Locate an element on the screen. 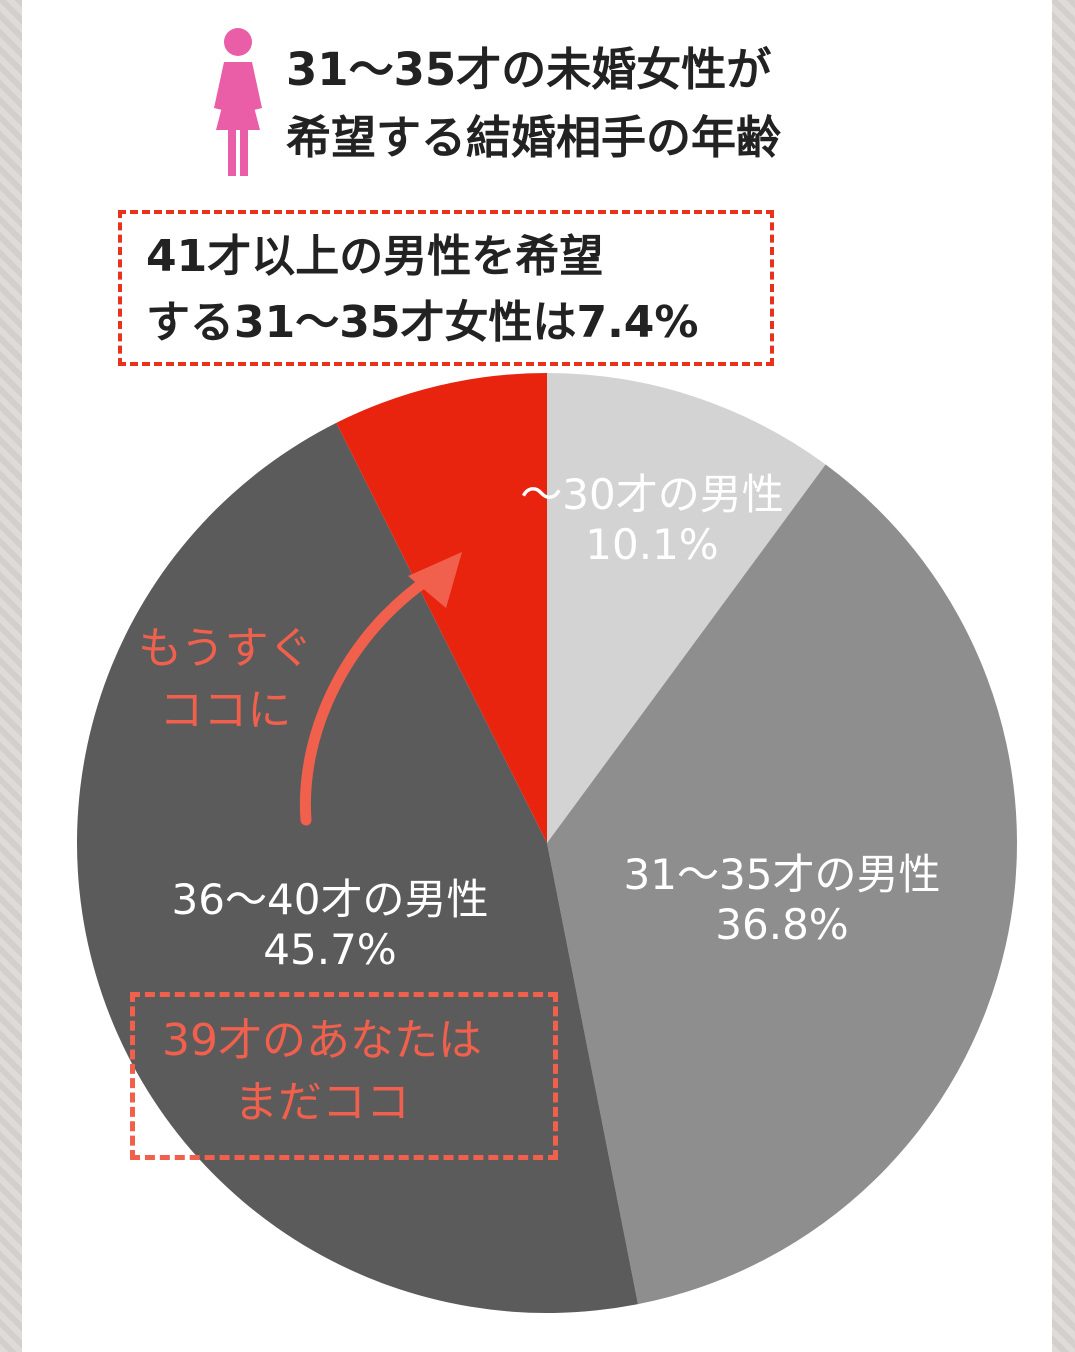 Image resolution: width=1075 pixels, height=1352 pixels. slice-label-31-35: 31～35才の男性 36.8% is located at coordinates (782, 900).